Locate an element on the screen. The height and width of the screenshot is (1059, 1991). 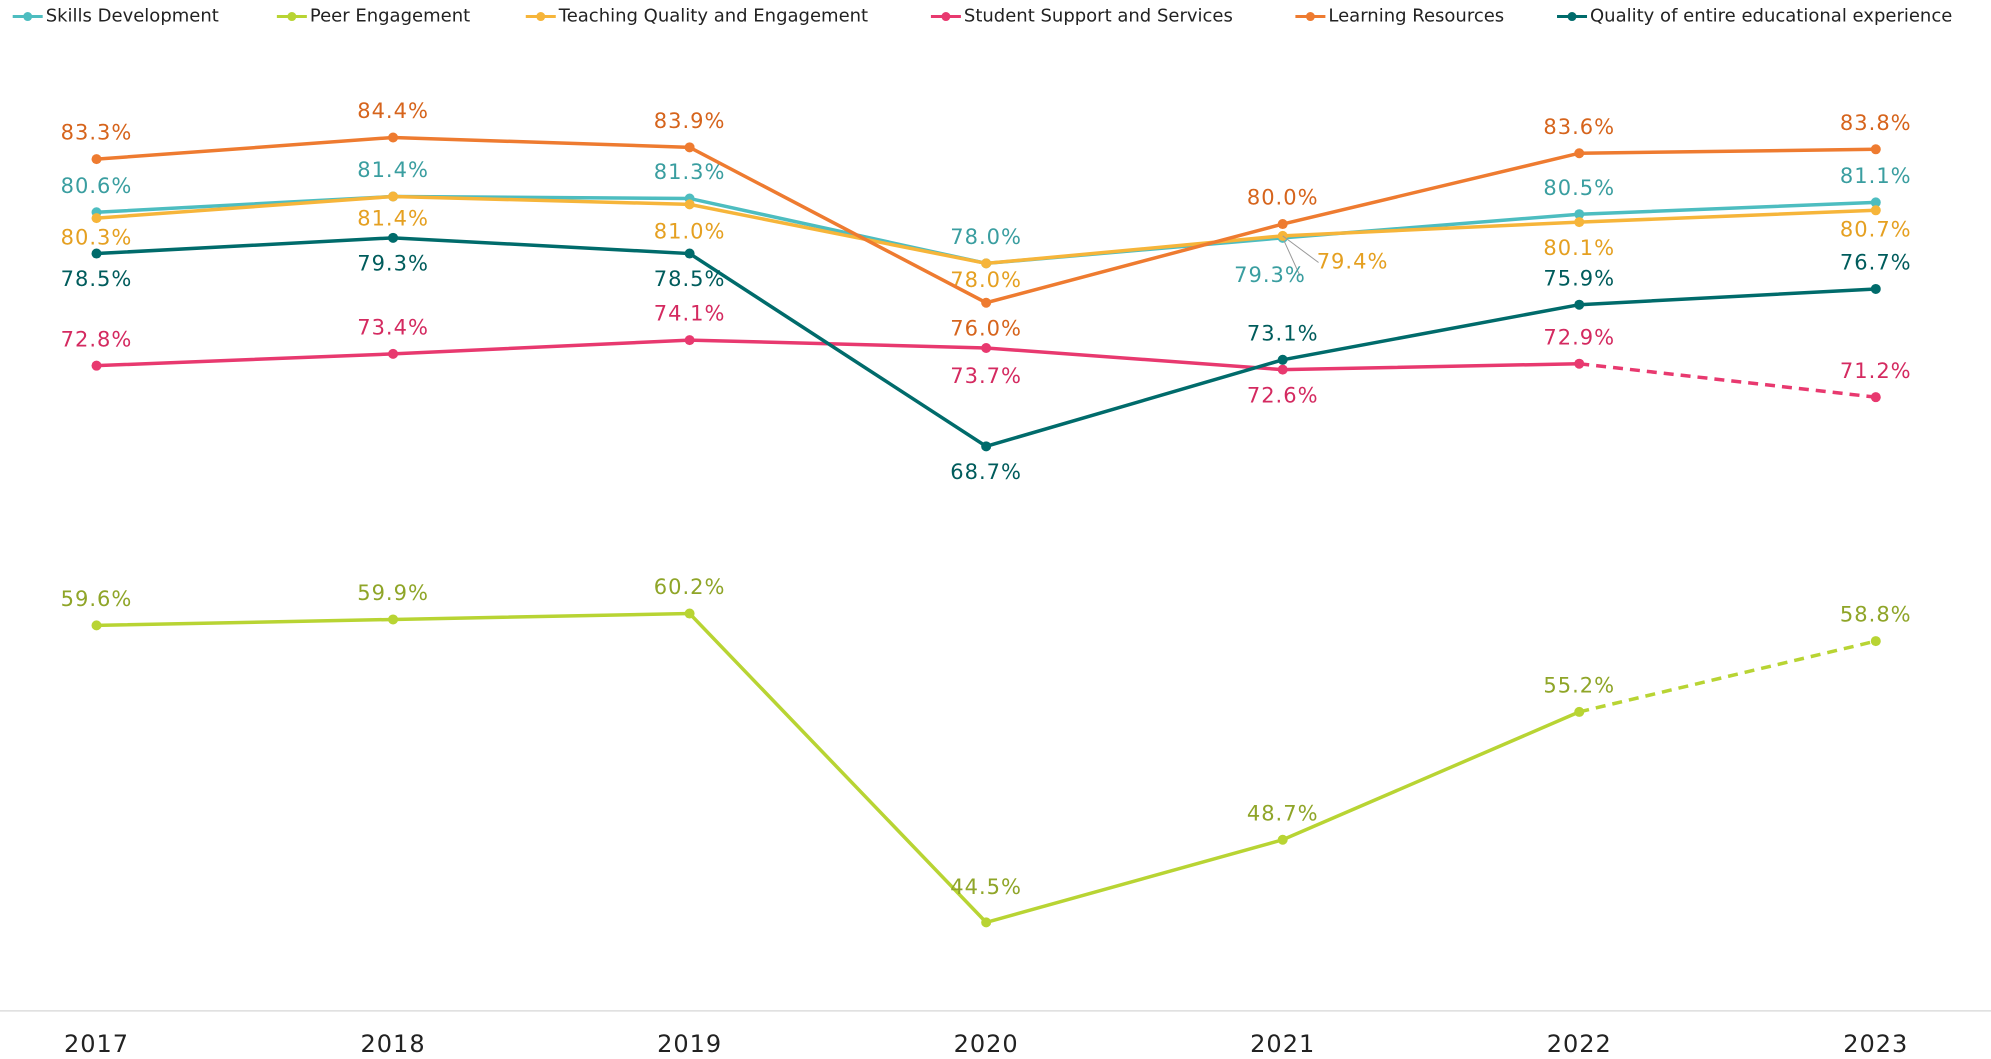
x-tick-label: 2021 is located at coordinates (1282, 1044).